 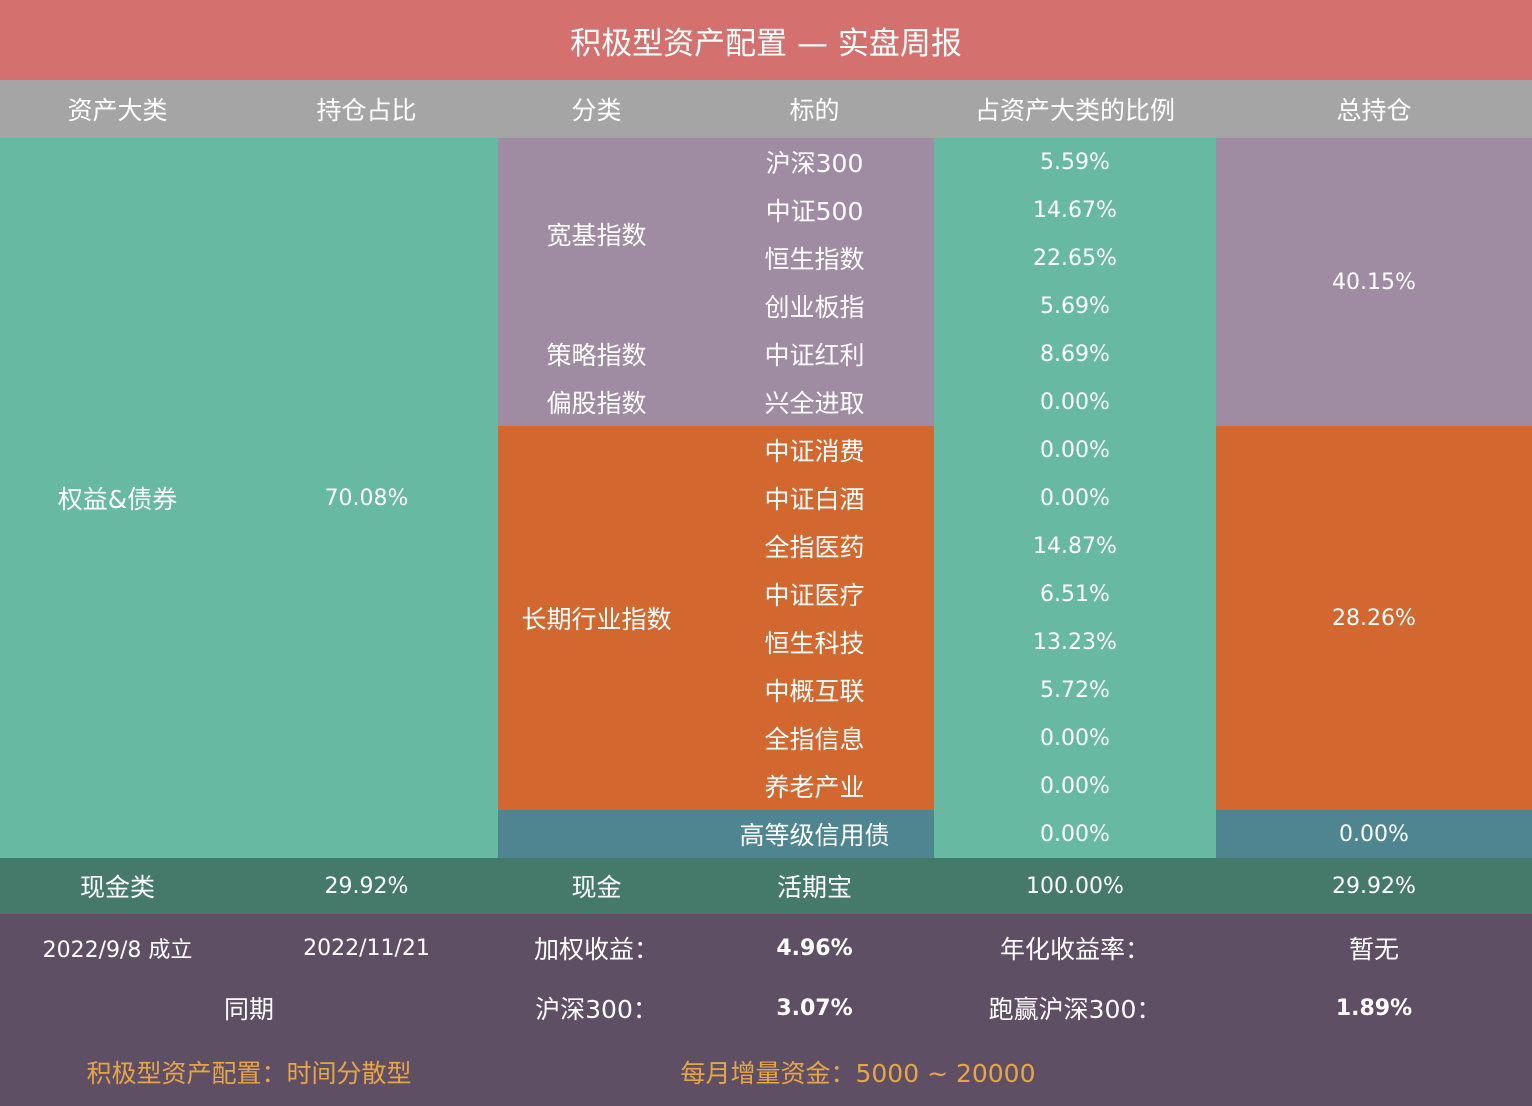 I want to click on holding-target: 养老产业, so click(x=814, y=787).